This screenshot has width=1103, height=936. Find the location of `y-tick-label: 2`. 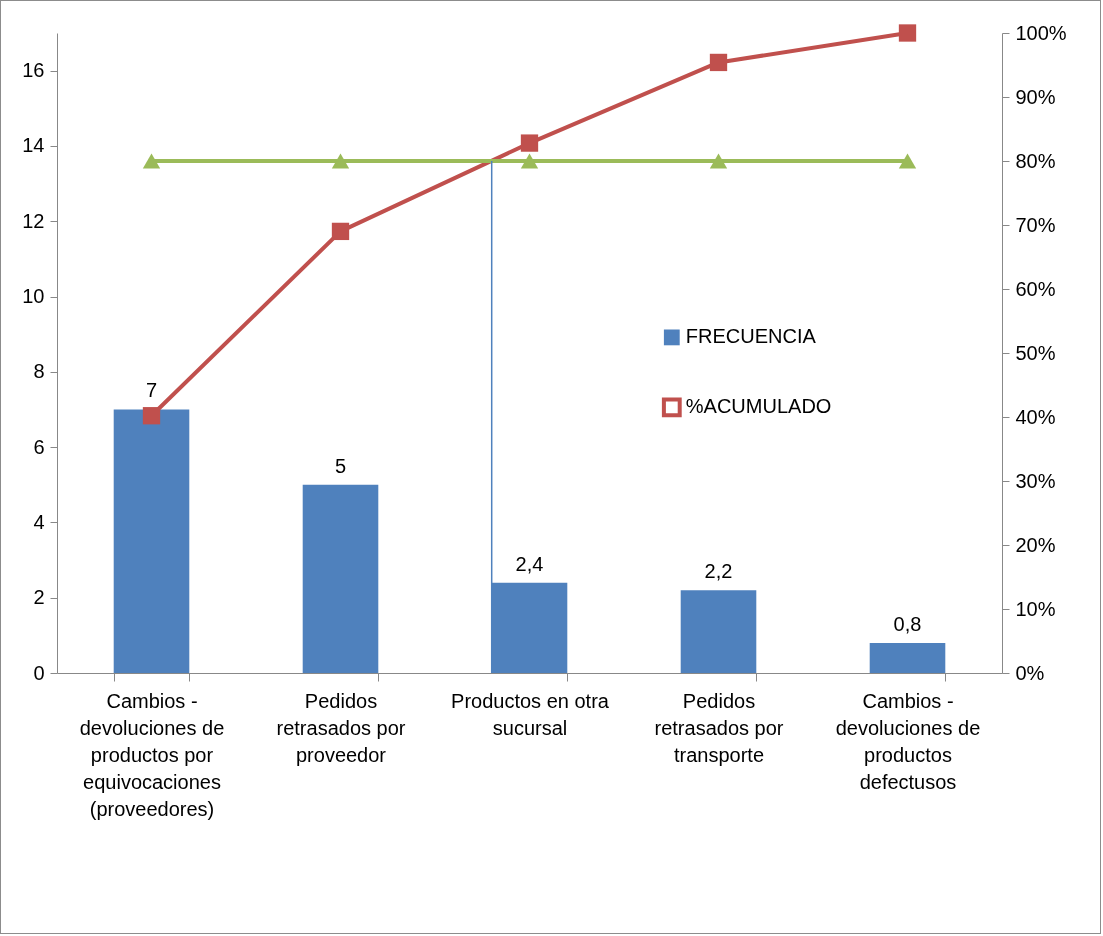

y-tick-label: 2 is located at coordinates (39, 597).